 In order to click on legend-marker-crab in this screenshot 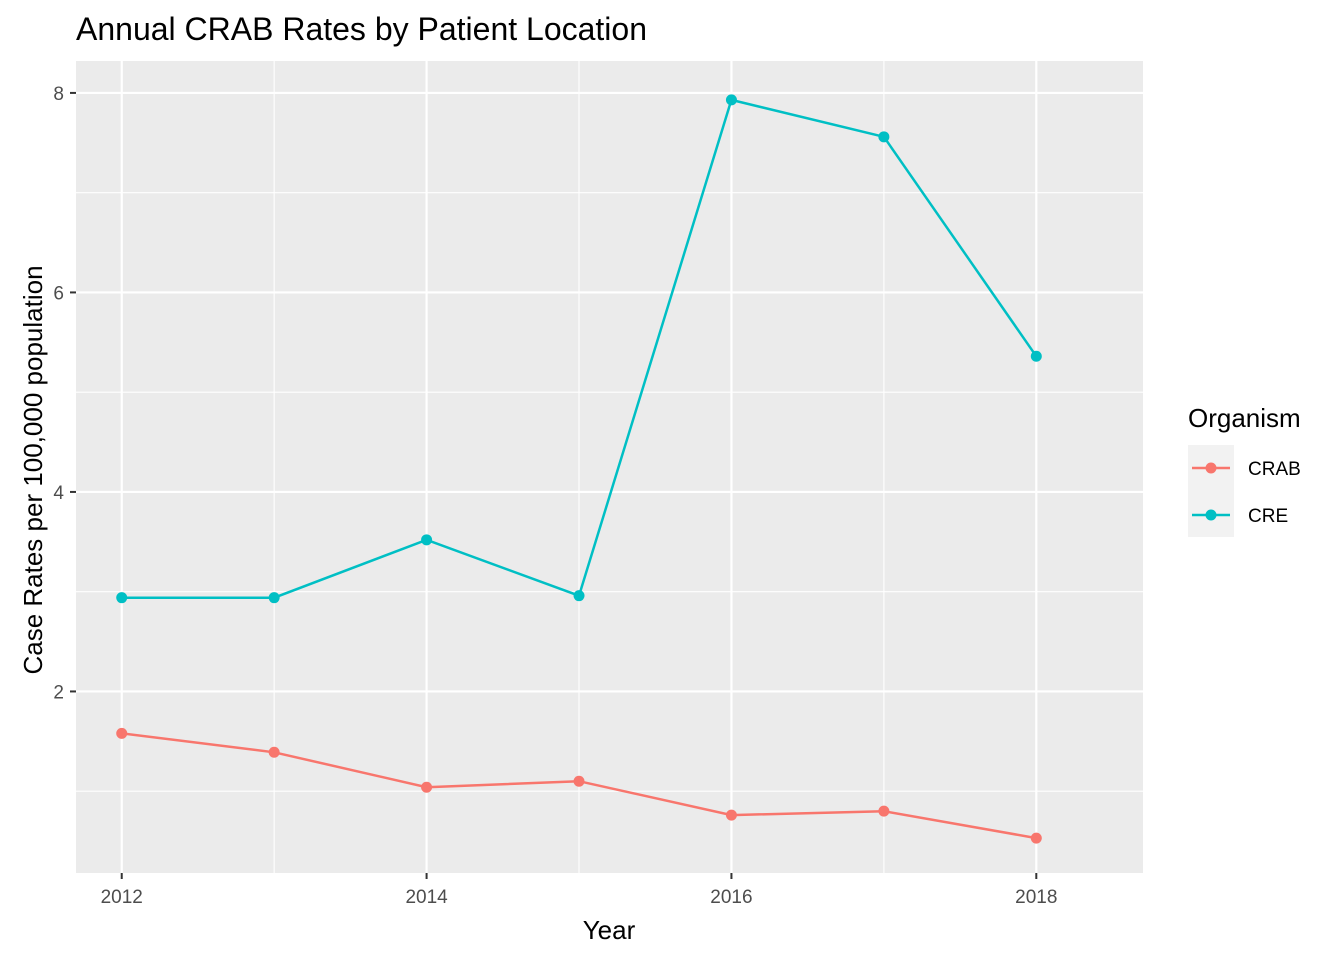, I will do `click(1211, 468)`.